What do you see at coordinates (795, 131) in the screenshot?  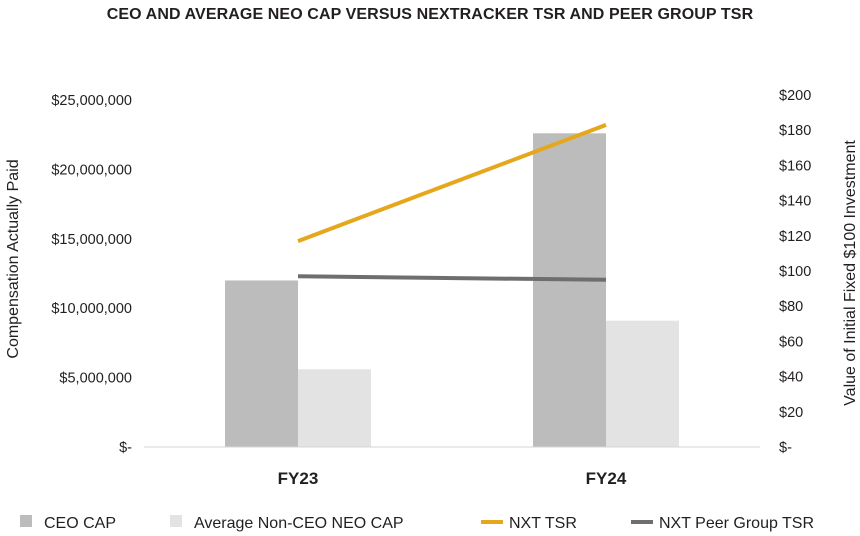 I see `y-tick-label-right: $180` at bounding box center [795, 131].